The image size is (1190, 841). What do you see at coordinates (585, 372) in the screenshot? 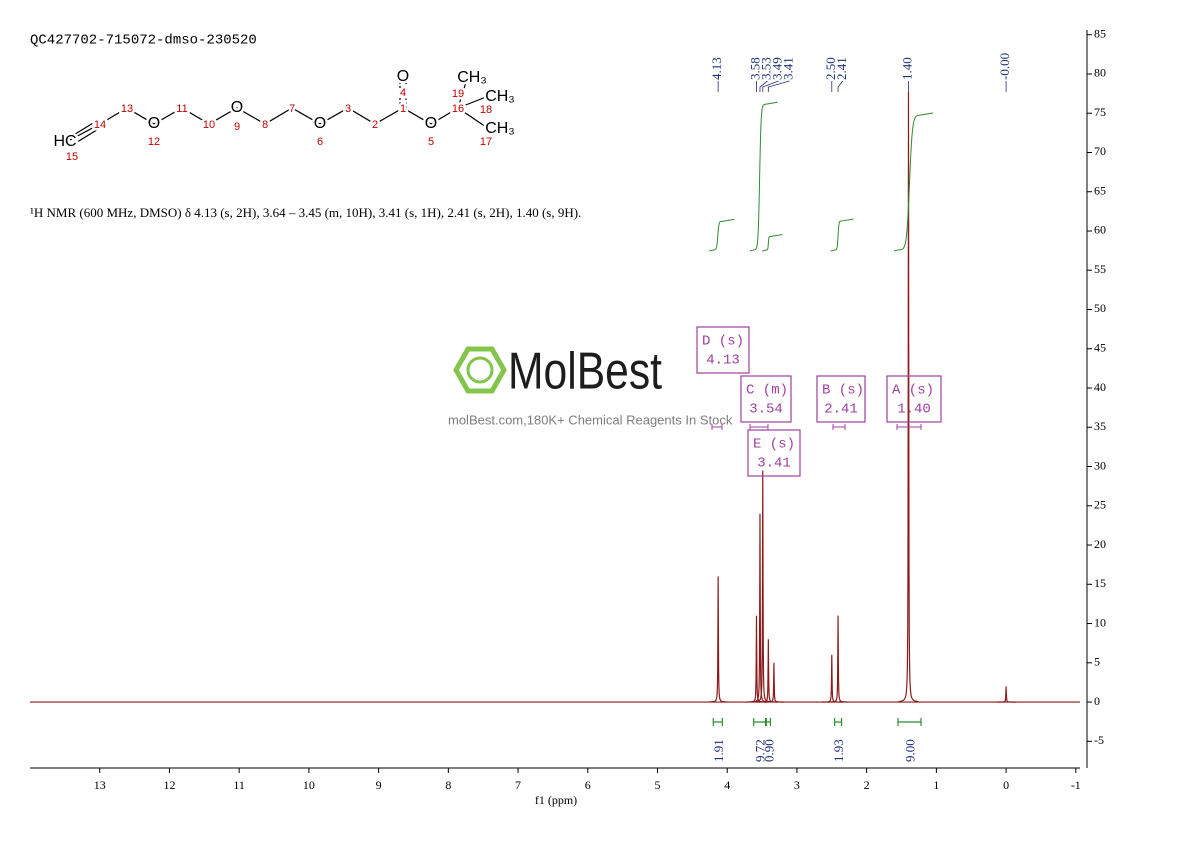
I see `watermark-brand: MolBest` at bounding box center [585, 372].